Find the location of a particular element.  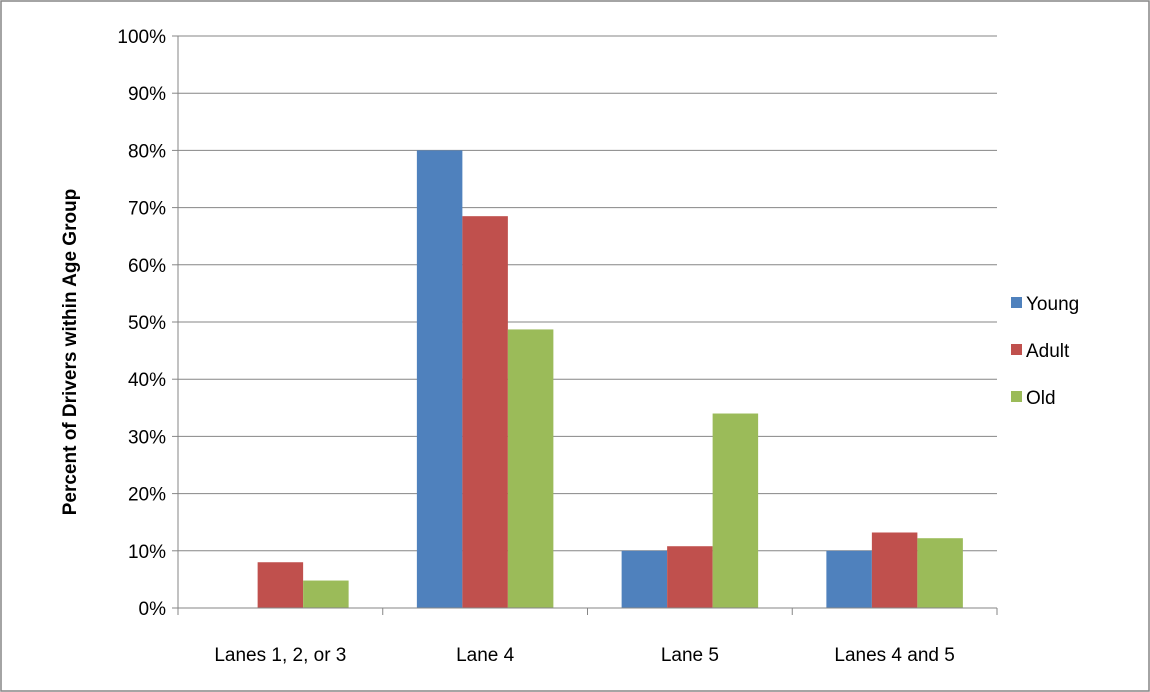

x-category-label: Lane 4 is located at coordinates (485, 655).